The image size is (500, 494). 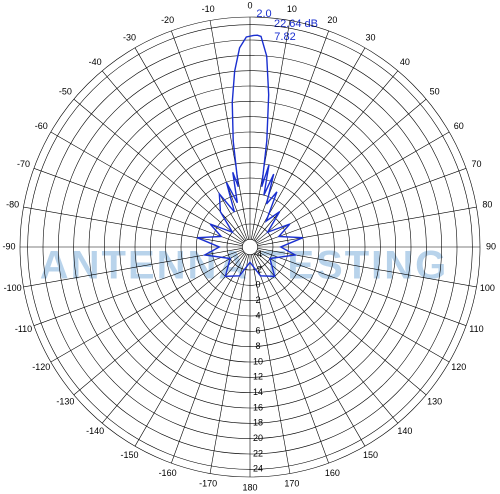 I want to click on r-tick-label: 20, so click(x=258, y=438).